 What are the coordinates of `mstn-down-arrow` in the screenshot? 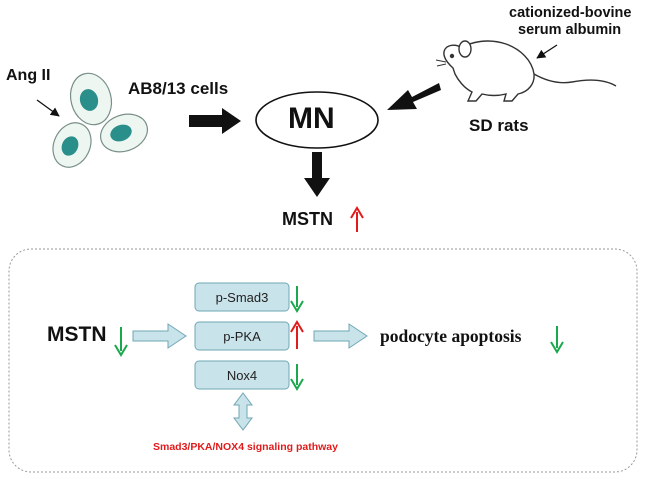 It's located at (121, 342).